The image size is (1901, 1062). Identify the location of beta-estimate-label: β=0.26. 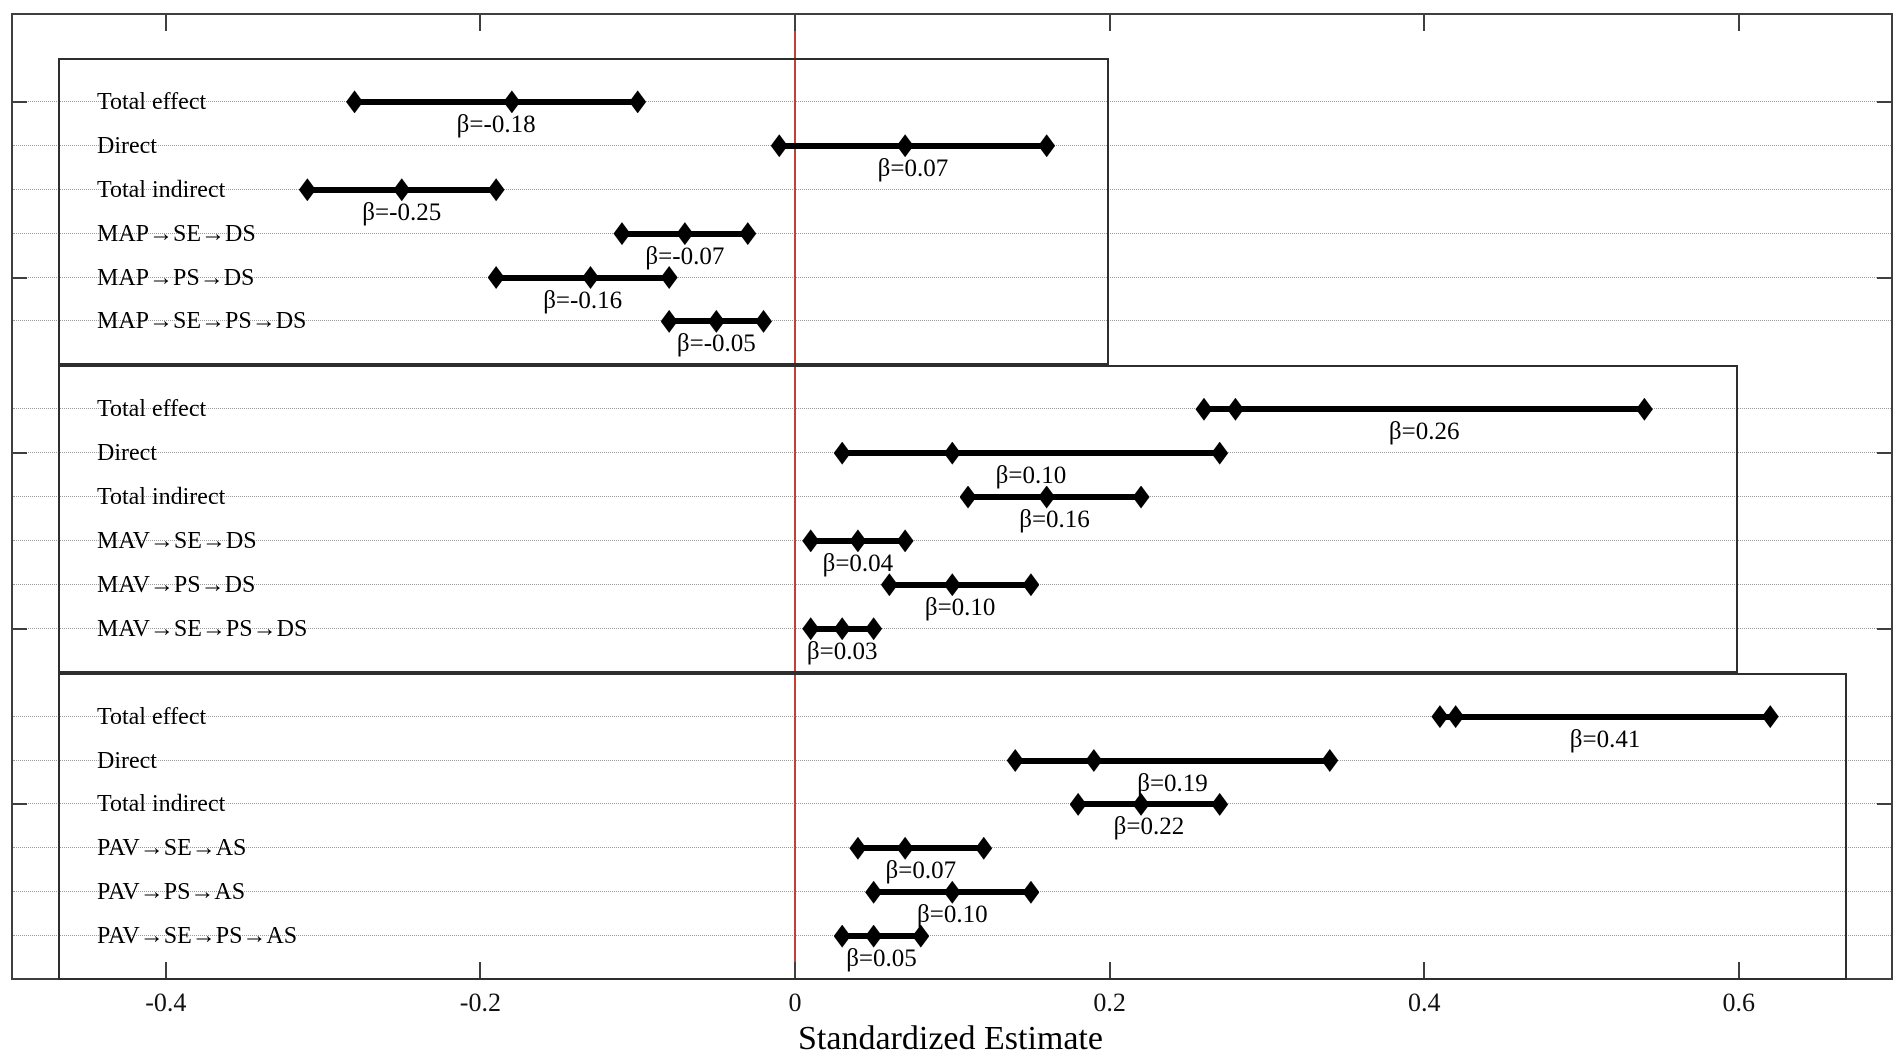
(1424, 432).